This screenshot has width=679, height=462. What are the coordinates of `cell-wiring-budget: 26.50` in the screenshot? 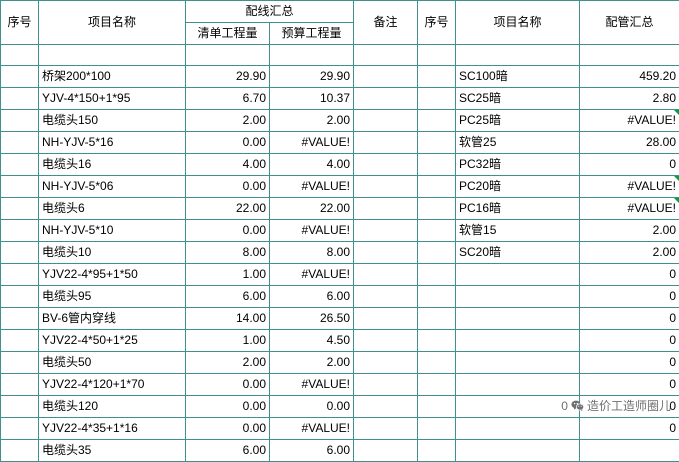 It's located at (312, 319).